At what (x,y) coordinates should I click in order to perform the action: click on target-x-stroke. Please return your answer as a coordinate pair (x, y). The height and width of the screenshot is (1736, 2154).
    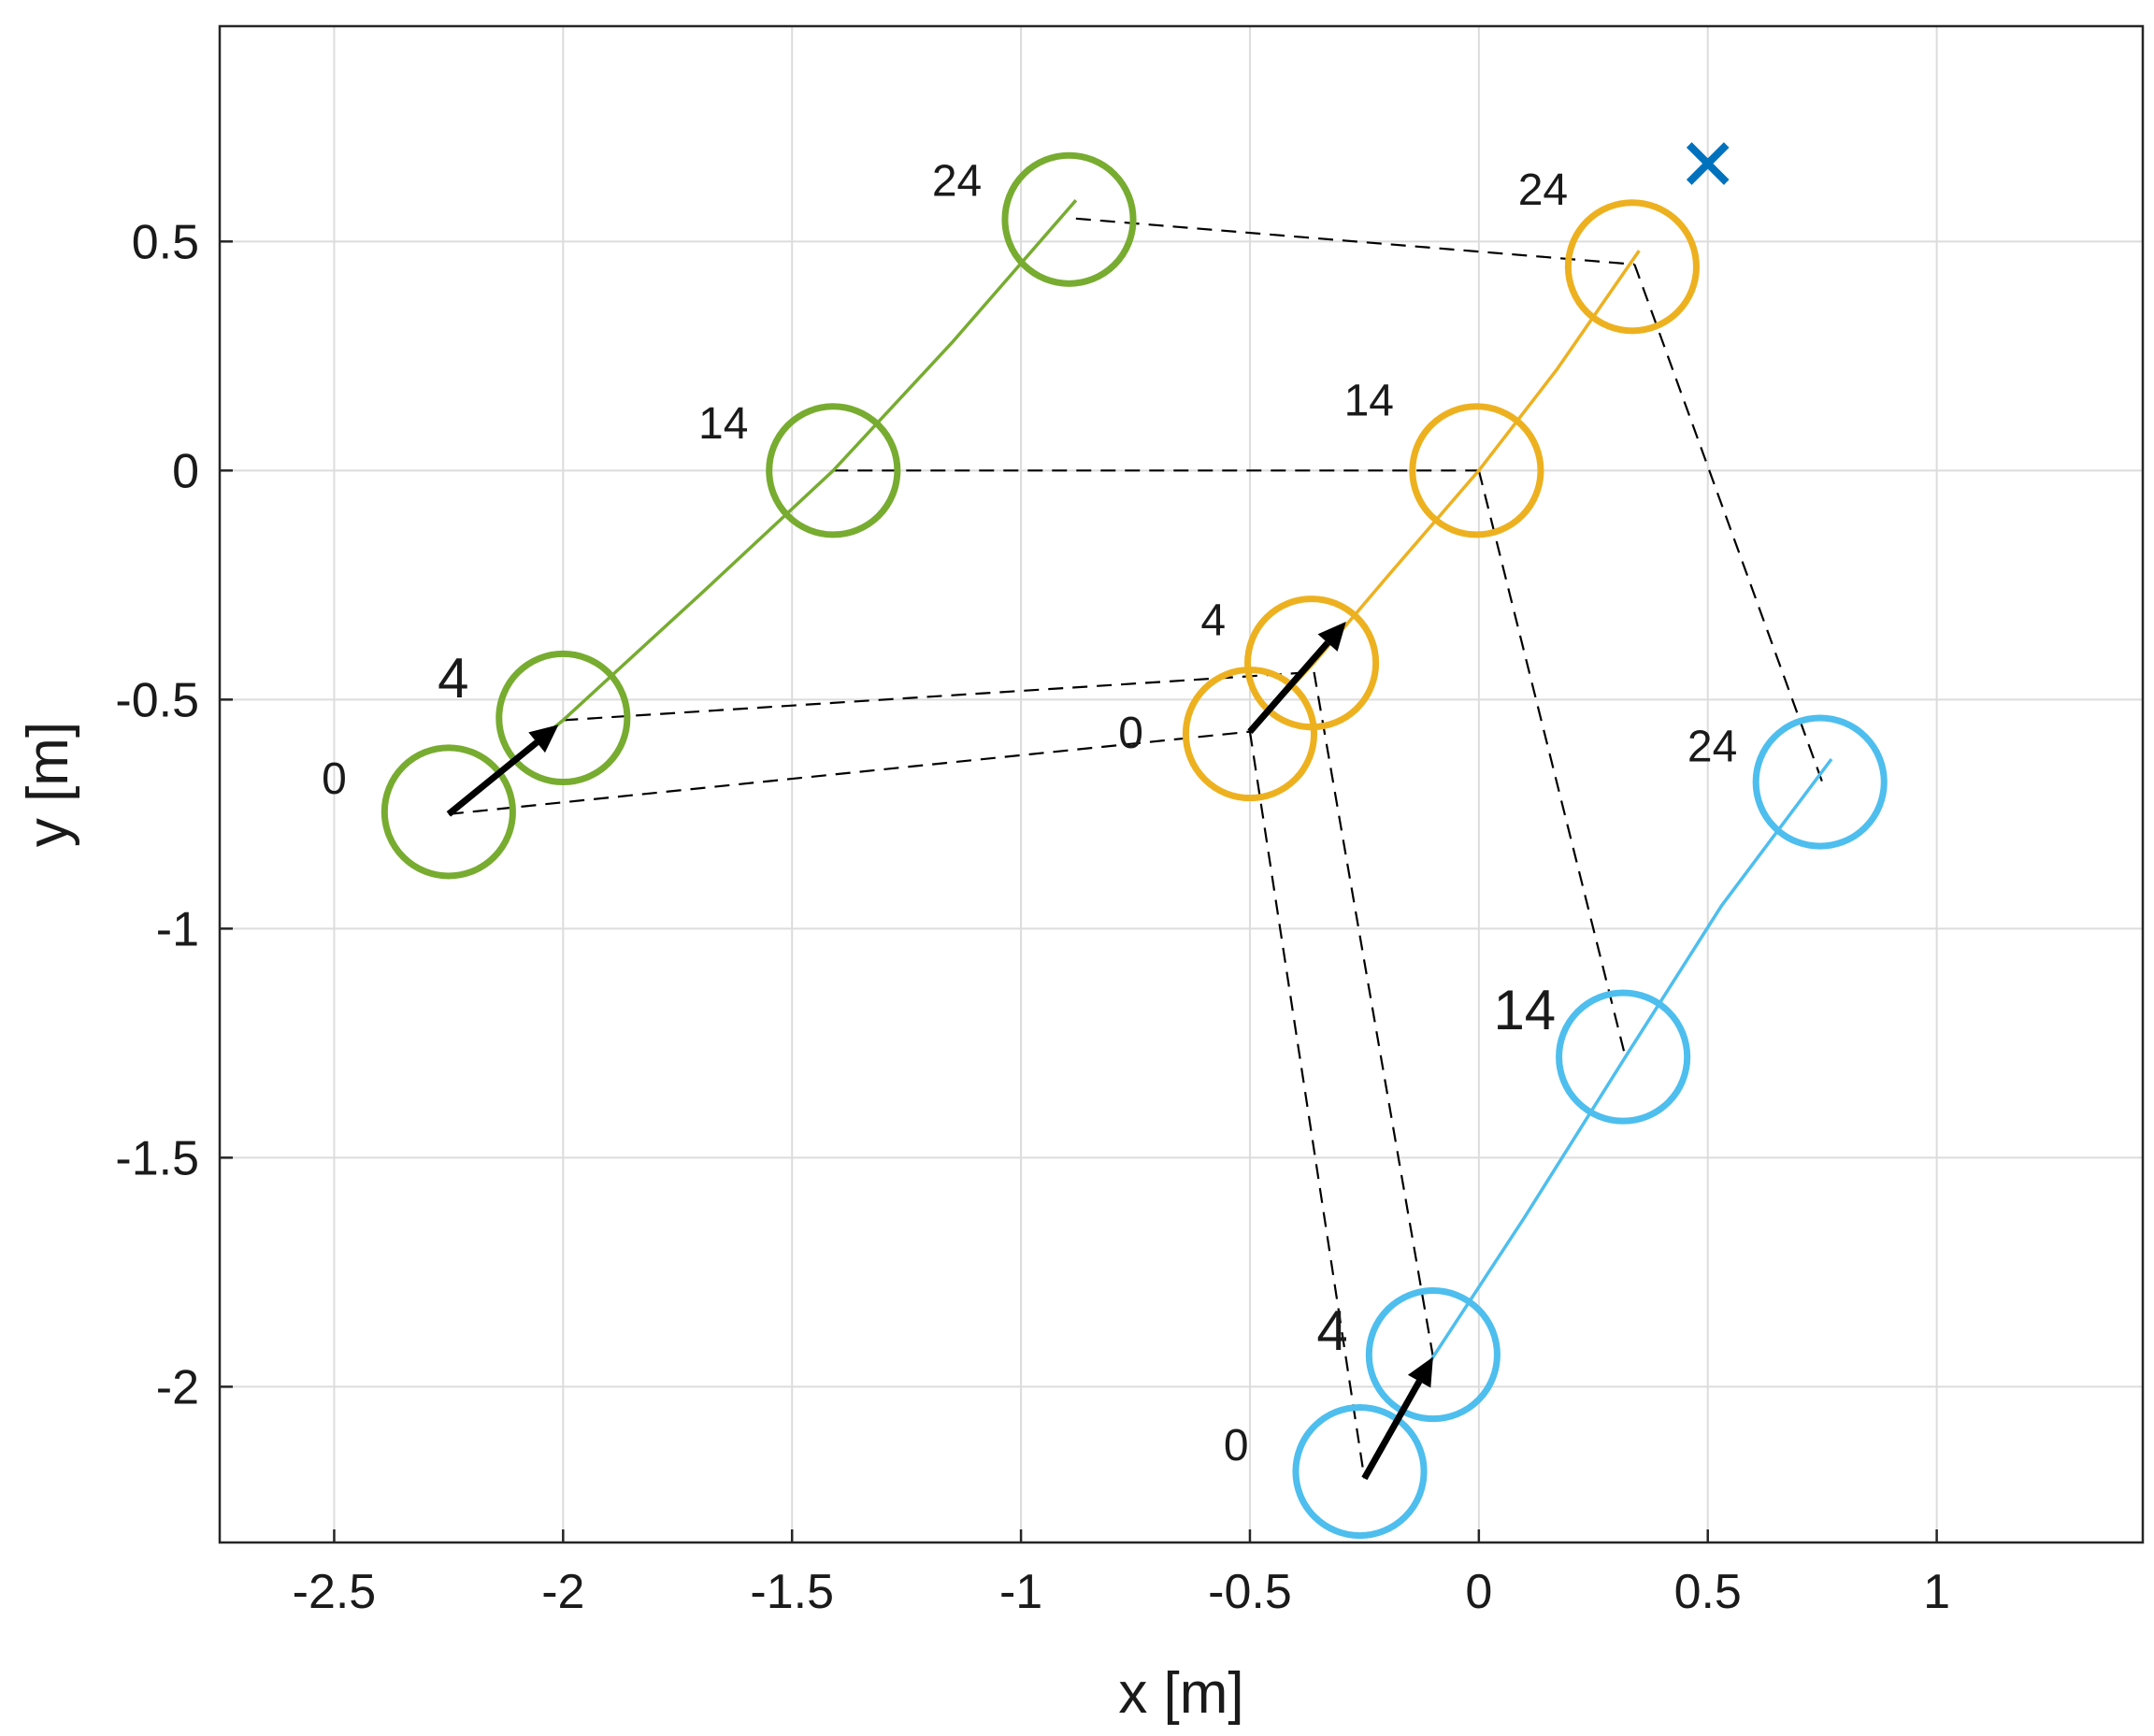
    Looking at the image, I should click on (1708, 163).